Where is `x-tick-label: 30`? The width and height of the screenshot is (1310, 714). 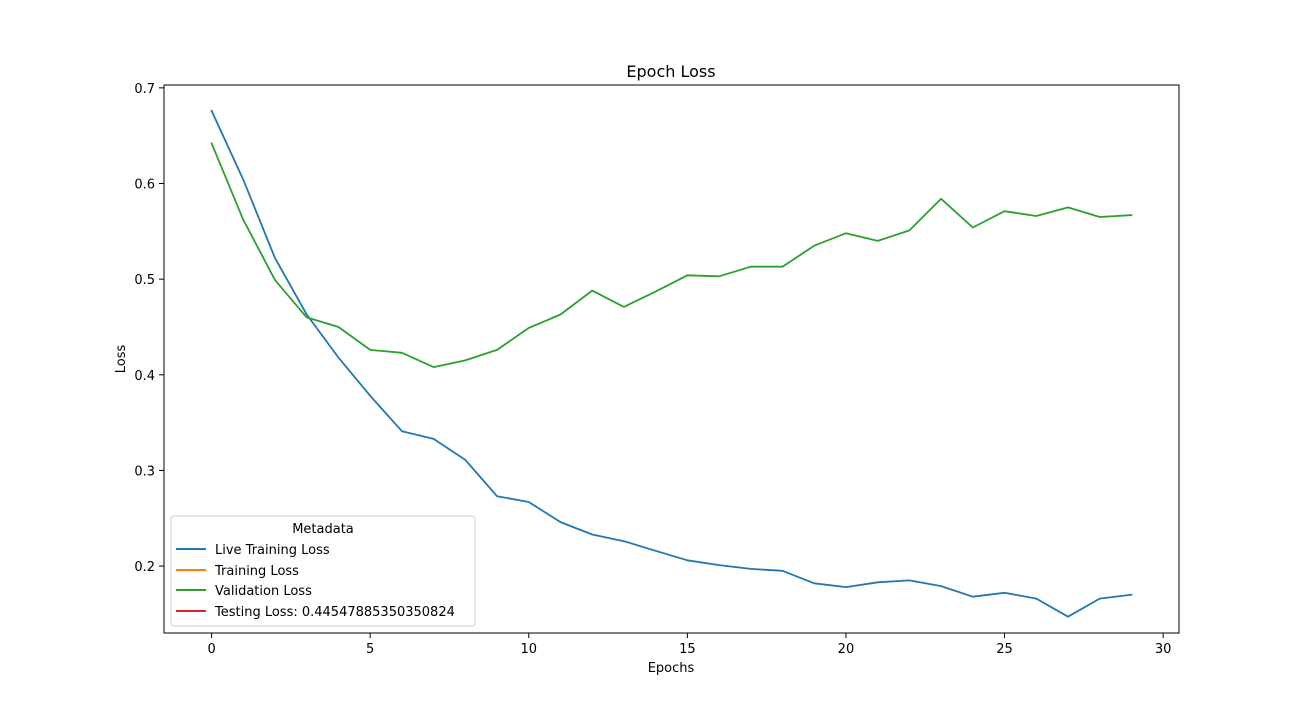
x-tick-label: 30 is located at coordinates (1163, 649).